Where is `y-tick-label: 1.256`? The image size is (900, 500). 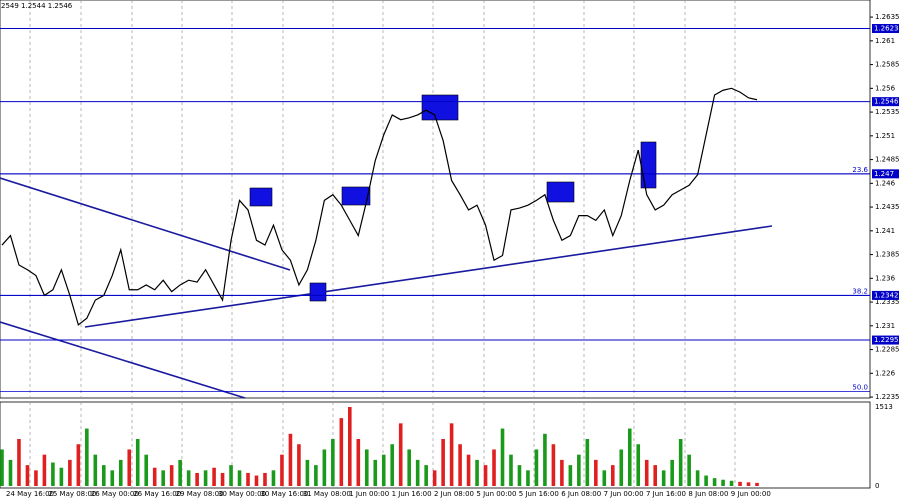
y-tick-label: 1.256 is located at coordinates (885, 88).